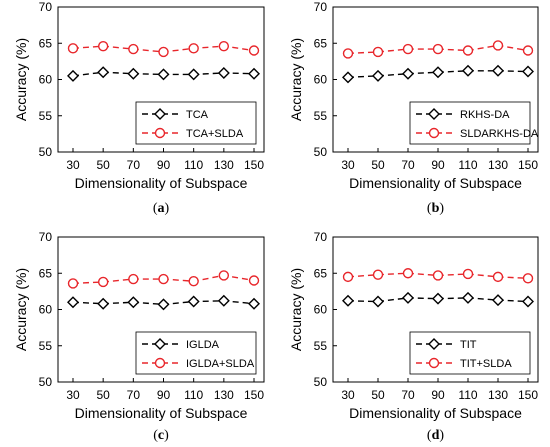 The height and width of the screenshot is (447, 550). Describe the element at coordinates (486, 364) in the screenshot. I see `legend-label: TIT+SLDA` at that location.